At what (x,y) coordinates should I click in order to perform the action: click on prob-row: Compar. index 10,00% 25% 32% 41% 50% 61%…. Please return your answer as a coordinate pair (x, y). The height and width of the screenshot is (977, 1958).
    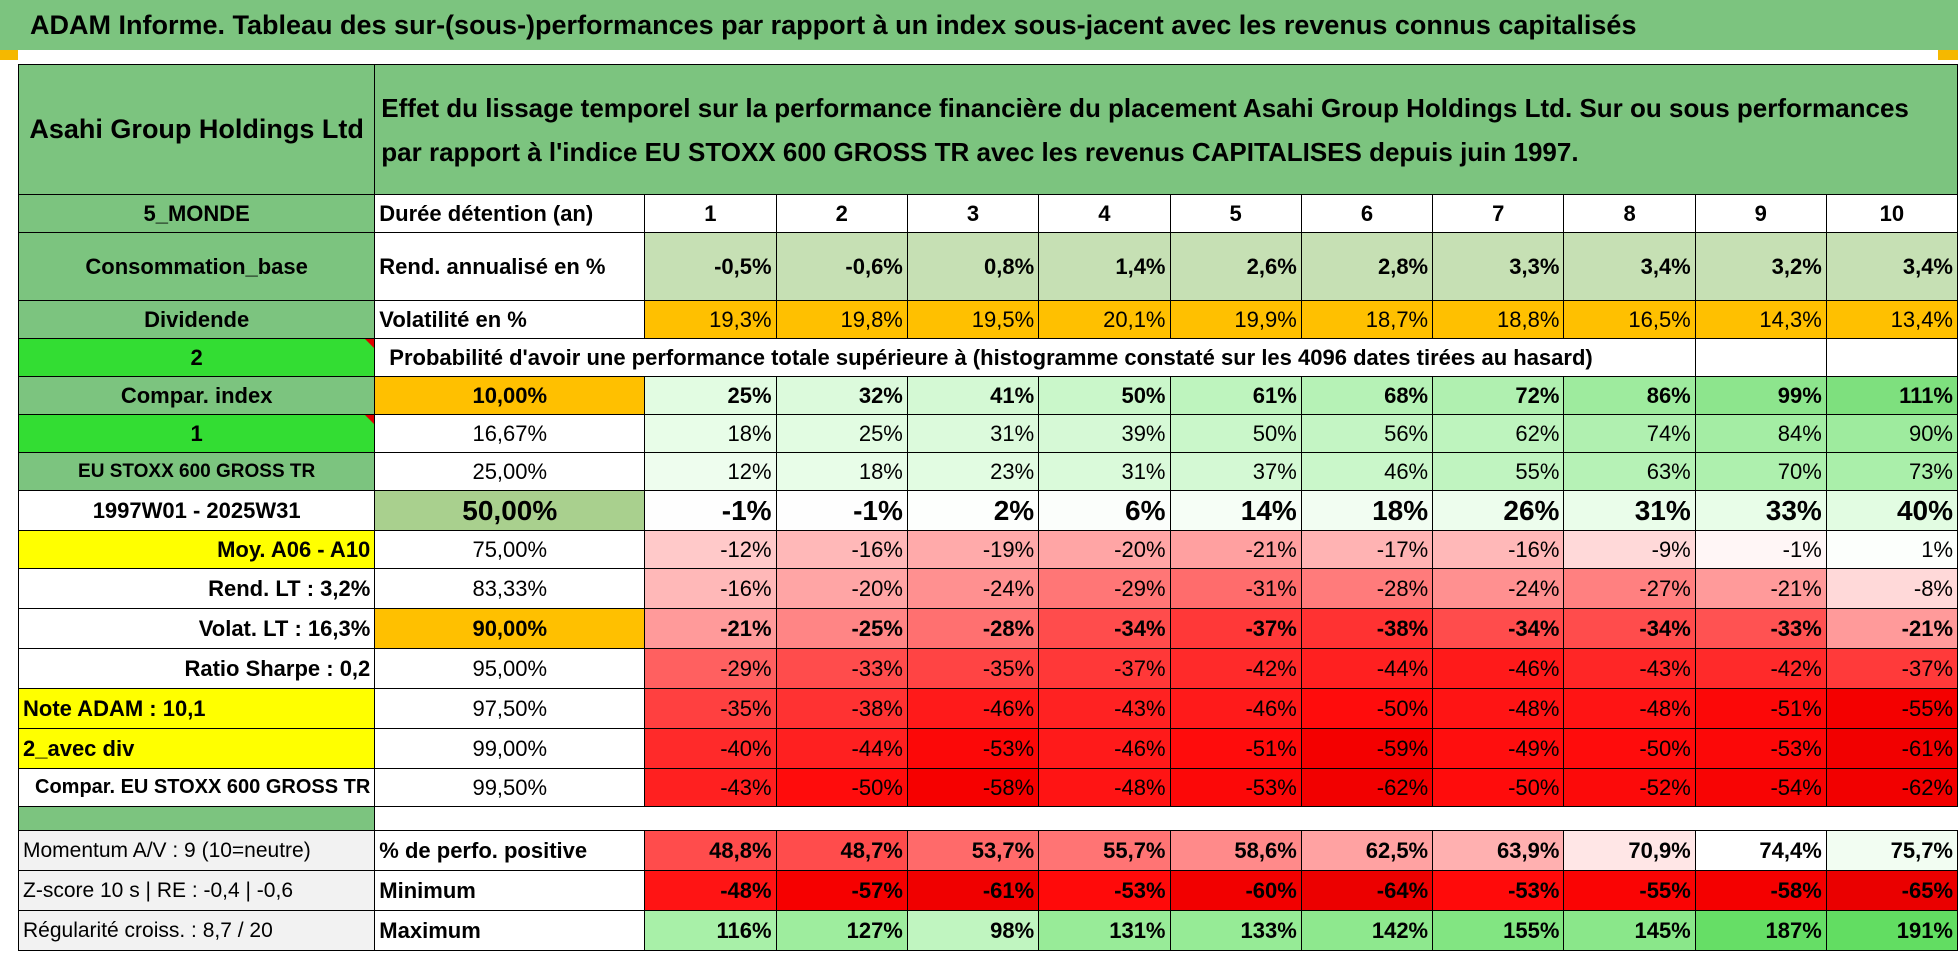
    Looking at the image, I should click on (987, 395).